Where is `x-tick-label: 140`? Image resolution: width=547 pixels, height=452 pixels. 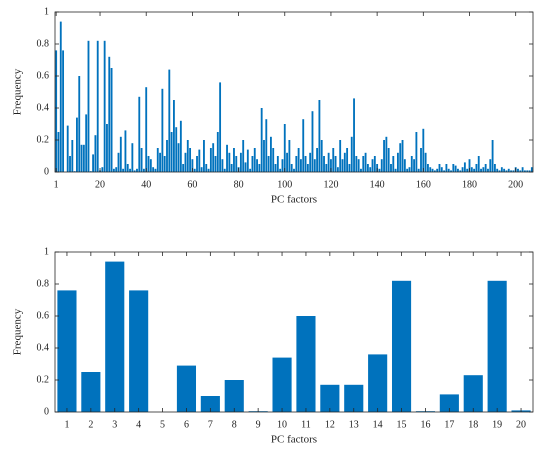 x-tick-label: 140 is located at coordinates (377, 184).